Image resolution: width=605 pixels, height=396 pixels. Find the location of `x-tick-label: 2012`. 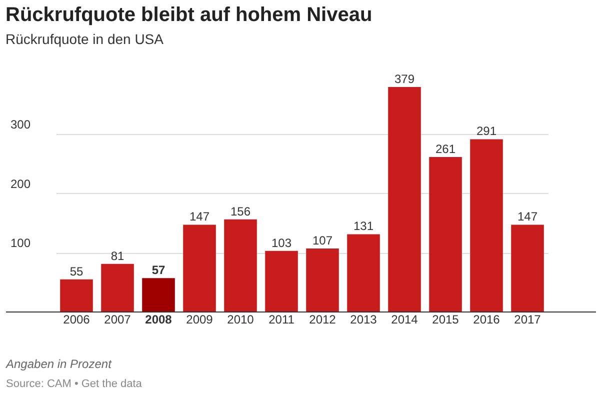

x-tick-label: 2012 is located at coordinates (322, 319).